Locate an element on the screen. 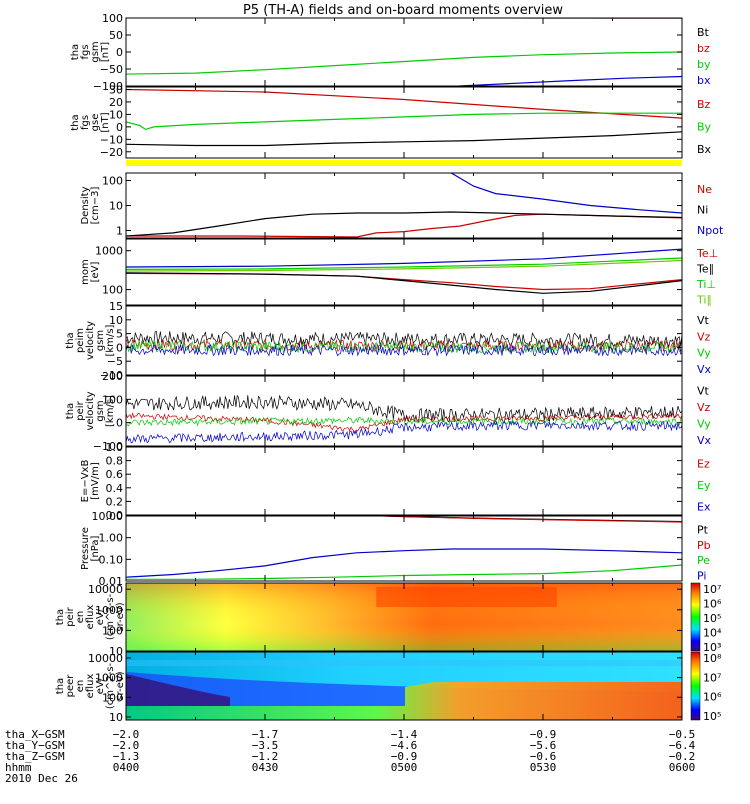 The height and width of the screenshot is (804, 750). y-axis-label: gse is located at coordinates (95, 123).